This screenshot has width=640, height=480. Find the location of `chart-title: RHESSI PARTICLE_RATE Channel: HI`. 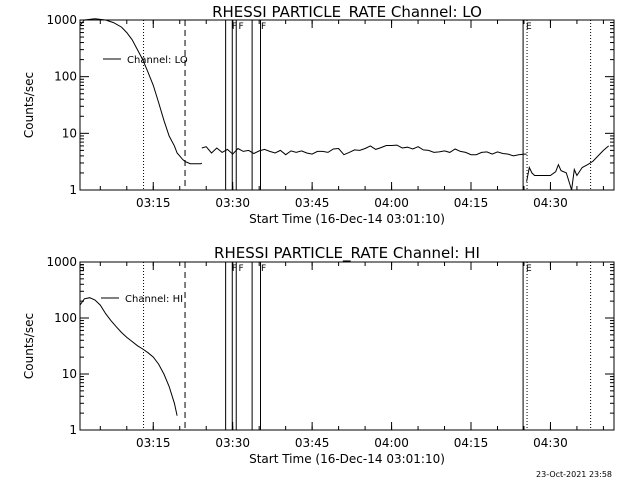

chart-title: RHESSI PARTICLE_RATE Channel: HI is located at coordinates (347, 253).